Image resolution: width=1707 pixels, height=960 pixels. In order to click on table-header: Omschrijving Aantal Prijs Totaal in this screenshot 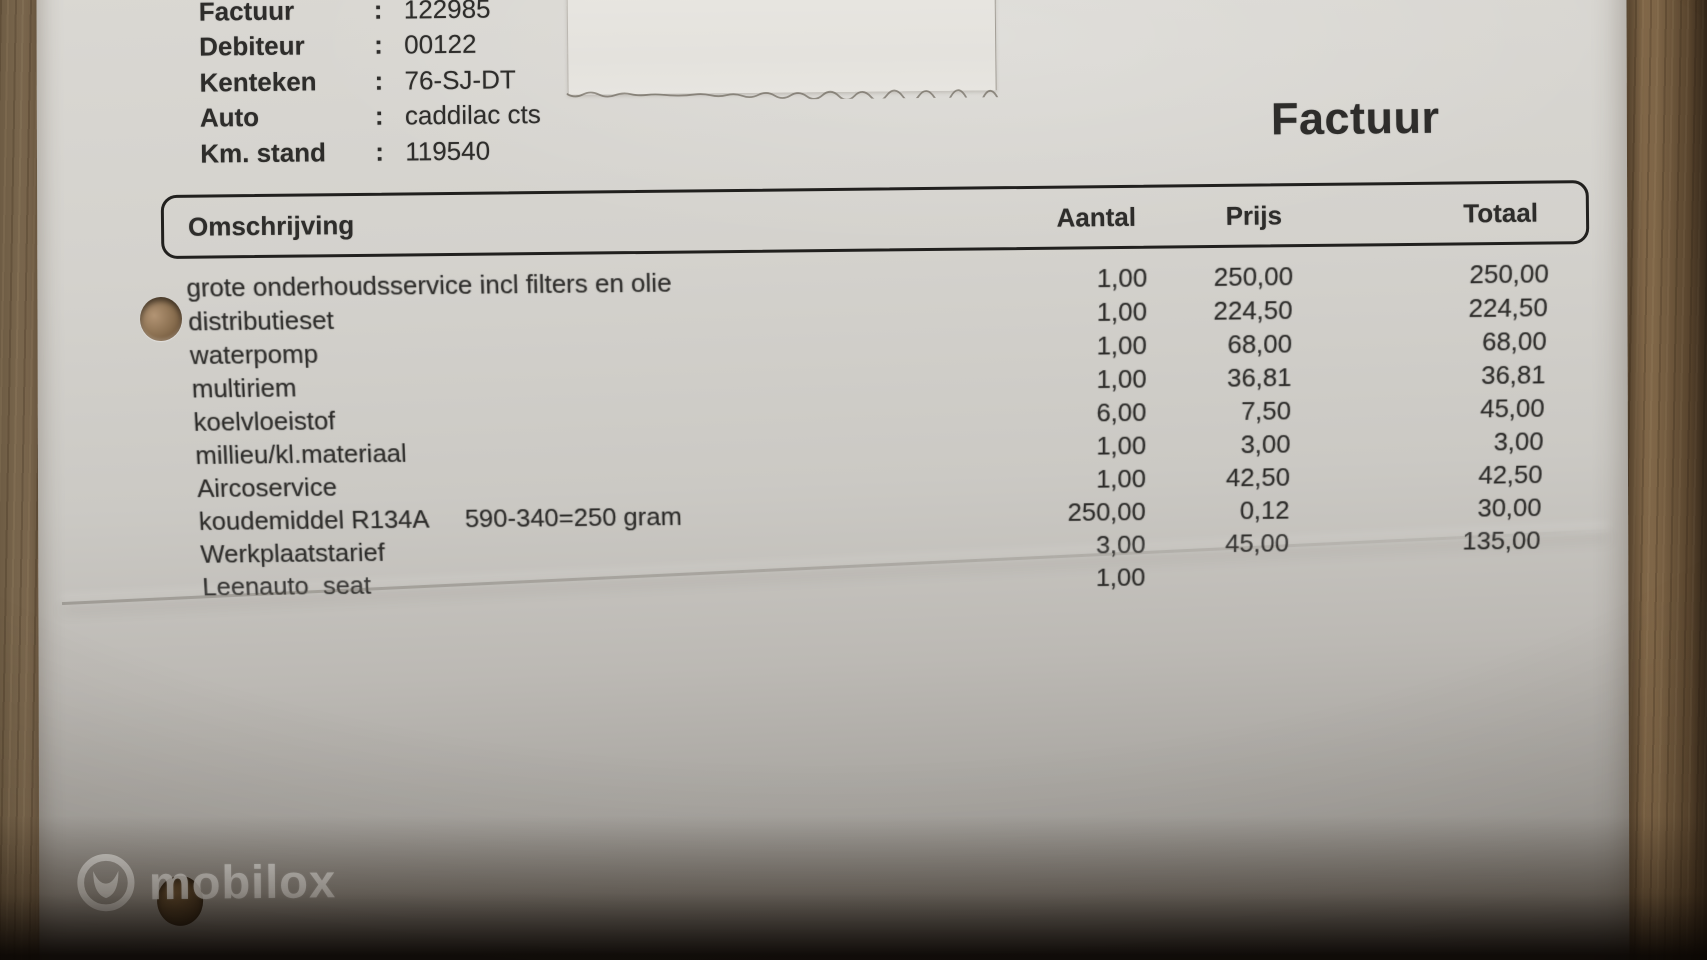, I will do `click(875, 220)`.